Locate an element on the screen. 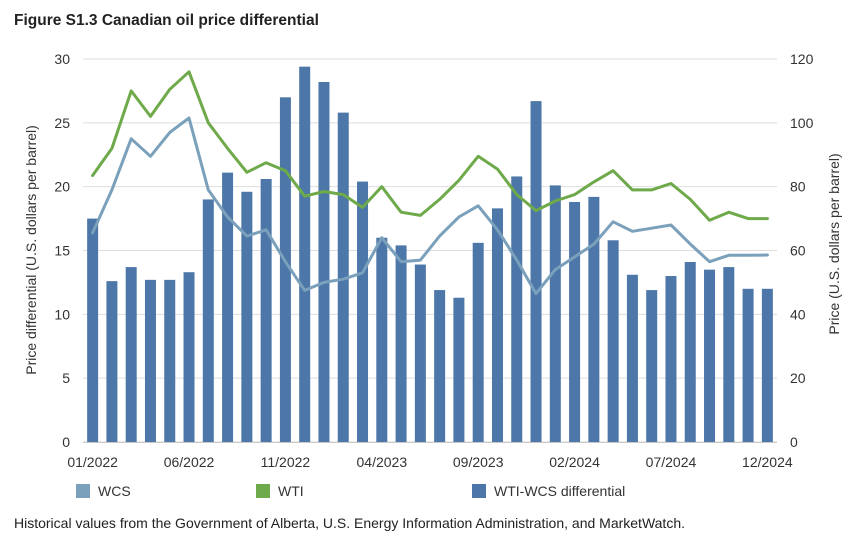 The height and width of the screenshot is (546, 852). y-left-tick-label: 15 is located at coordinates (62, 251).